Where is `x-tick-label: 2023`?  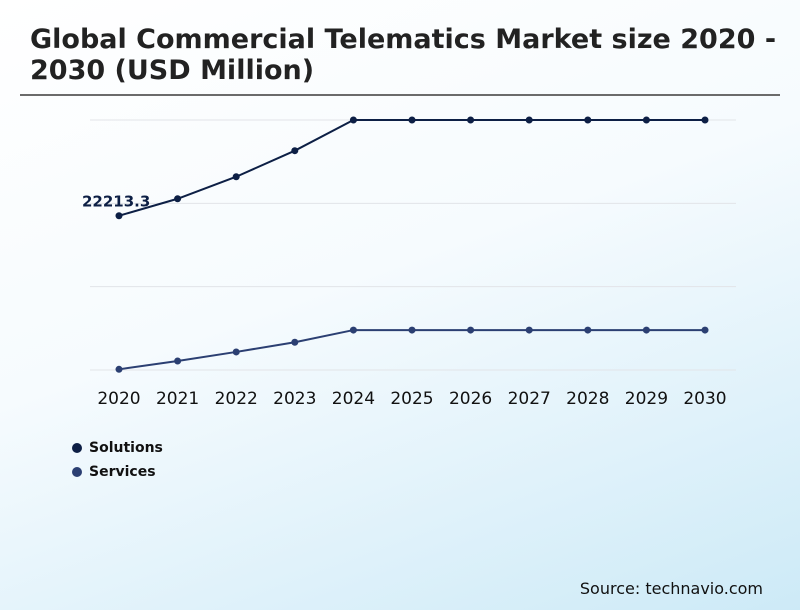 x-tick-label: 2023 is located at coordinates (294, 399).